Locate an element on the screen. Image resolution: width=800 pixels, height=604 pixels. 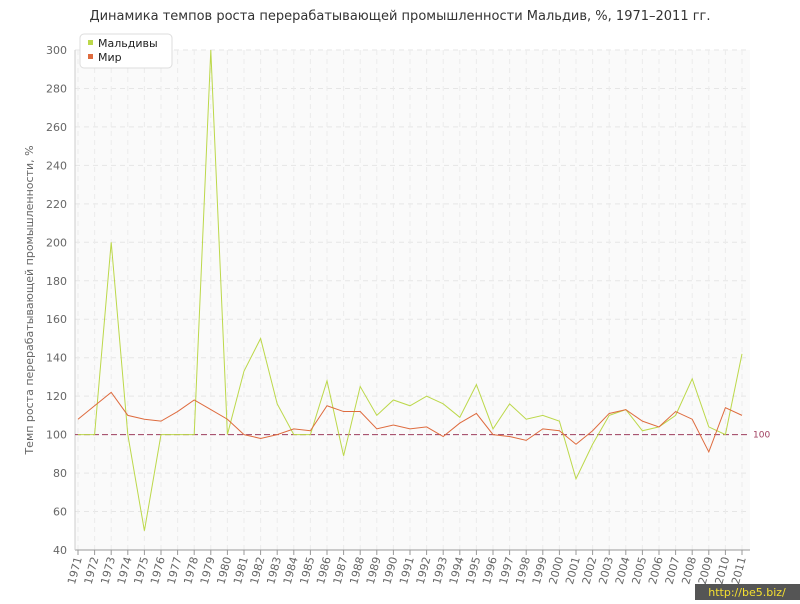
y-tick-label: 80 is located at coordinates (60, 473).